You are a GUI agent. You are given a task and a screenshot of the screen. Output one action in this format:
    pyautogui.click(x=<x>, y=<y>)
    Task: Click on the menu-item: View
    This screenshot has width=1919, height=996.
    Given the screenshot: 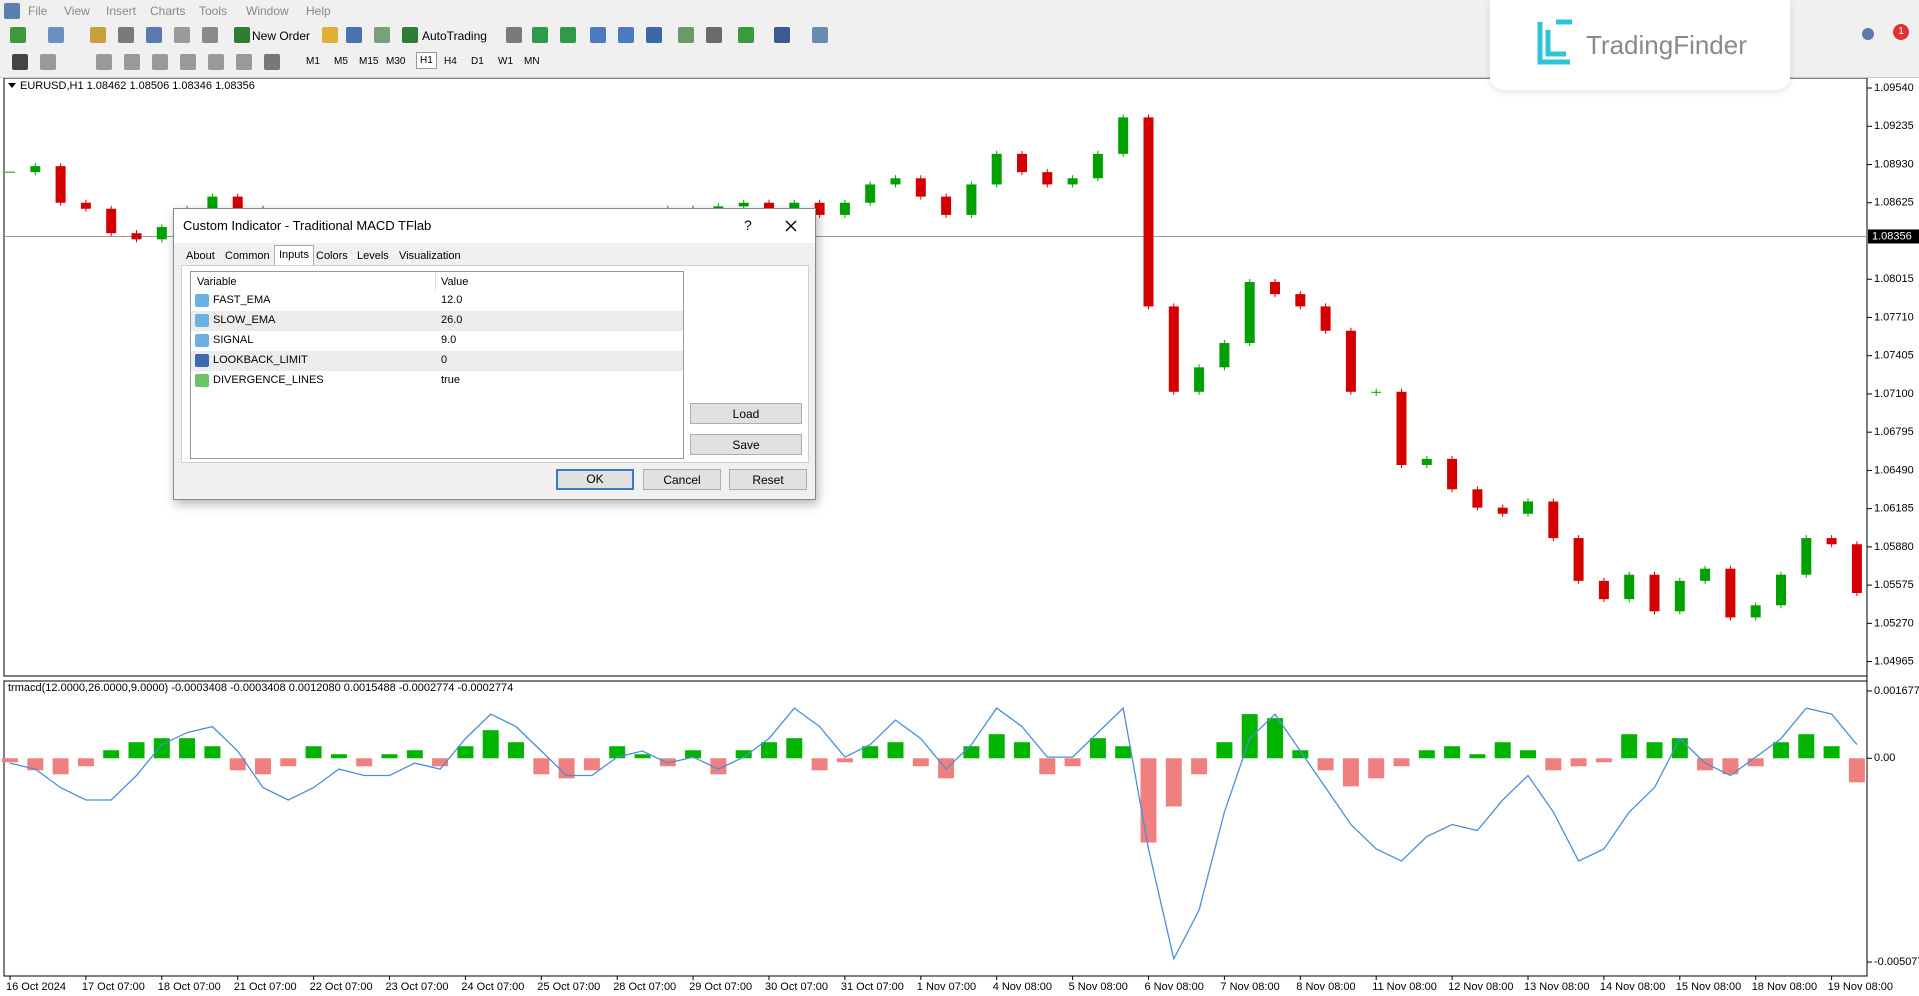 What is the action you would take?
    pyautogui.click(x=77, y=11)
    